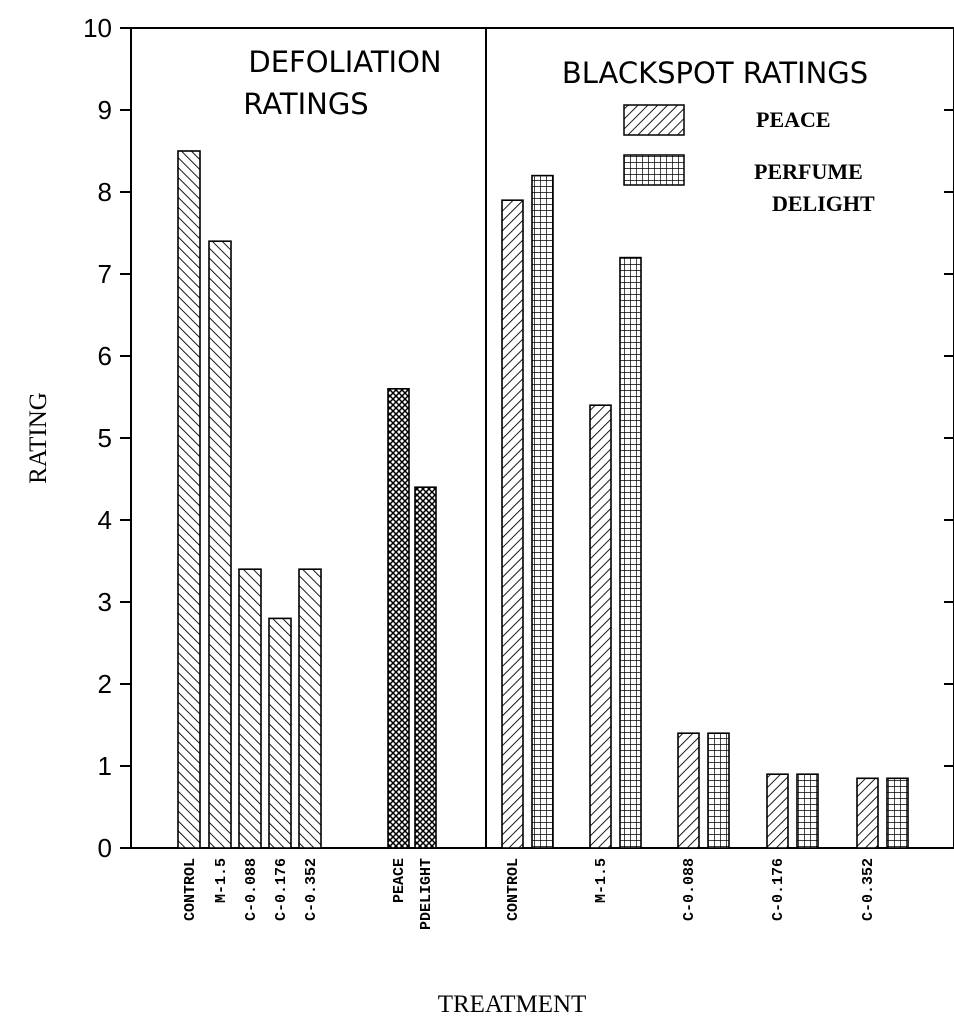 The width and height of the screenshot is (954, 1032). Describe the element at coordinates (221, 880) in the screenshot. I see `defoliation-category-label: M-1.5` at that location.